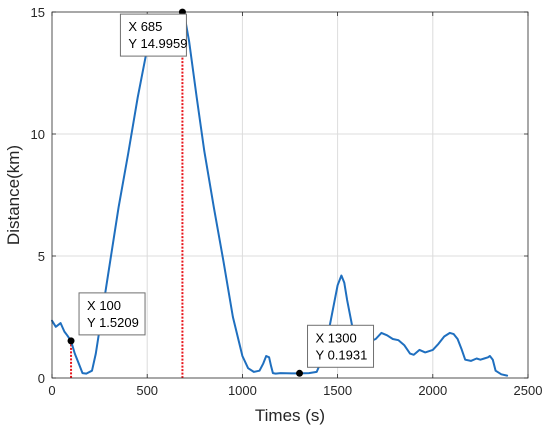 Image resolution: width=550 pixels, height=434 pixels. Describe the element at coordinates (104, 305) in the screenshot. I see `datatip-x-text: X 100` at that location.